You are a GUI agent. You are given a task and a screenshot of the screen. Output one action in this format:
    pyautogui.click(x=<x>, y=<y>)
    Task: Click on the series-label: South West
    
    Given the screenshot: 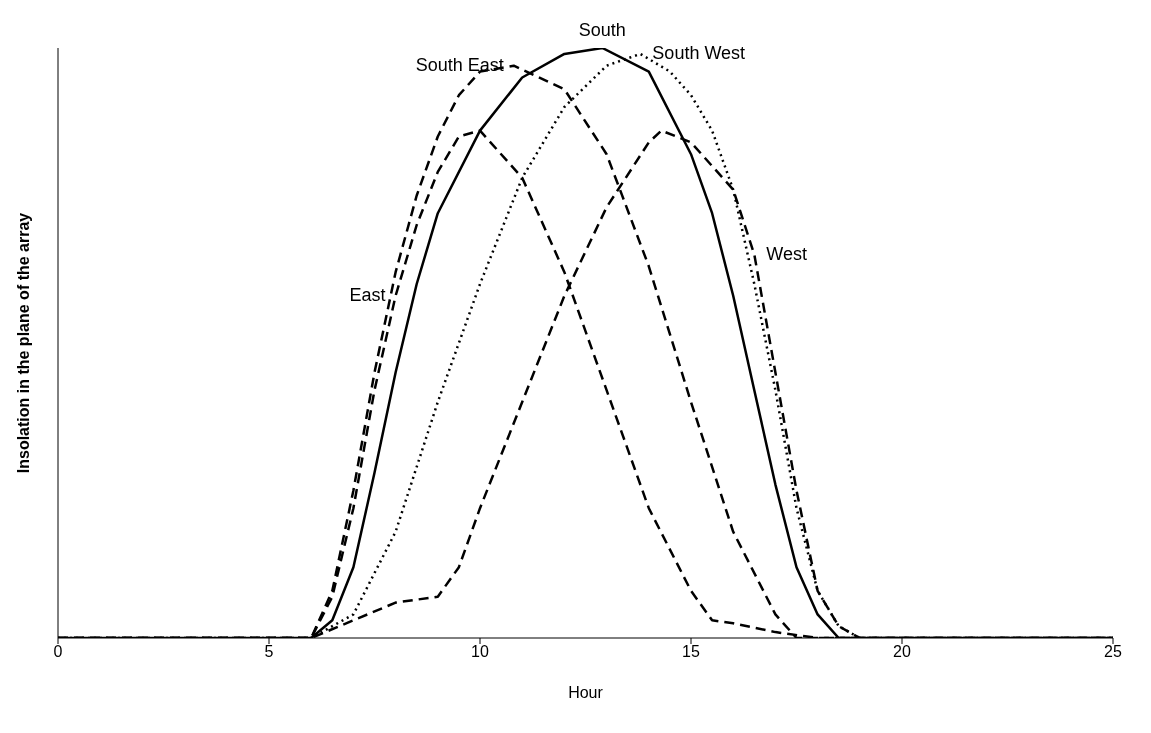 What is the action you would take?
    pyautogui.click(x=699, y=52)
    